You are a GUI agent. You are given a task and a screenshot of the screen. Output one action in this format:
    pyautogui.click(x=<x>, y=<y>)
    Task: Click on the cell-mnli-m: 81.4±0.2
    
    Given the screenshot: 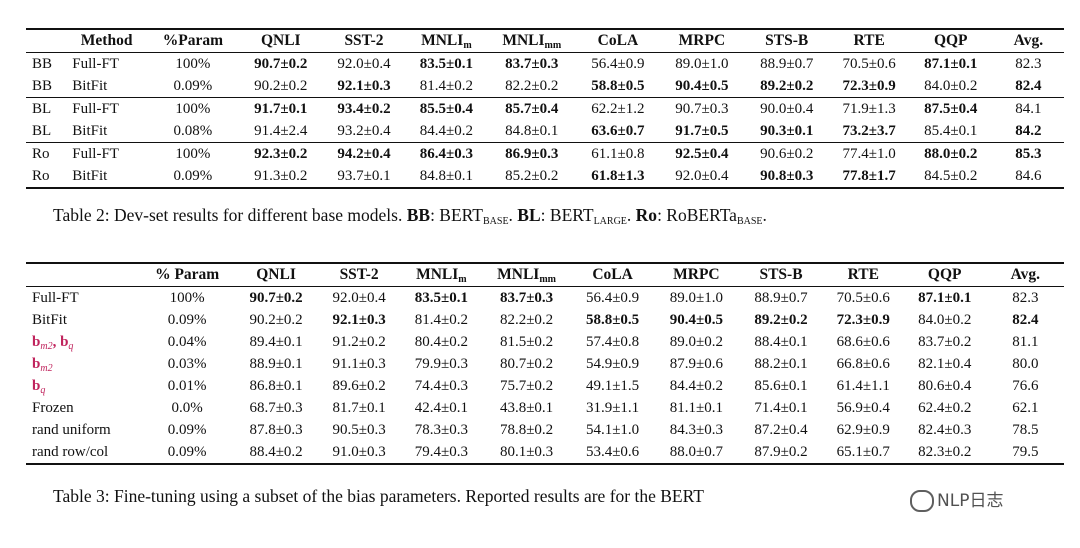 What is the action you would take?
    pyautogui.click(x=441, y=320)
    